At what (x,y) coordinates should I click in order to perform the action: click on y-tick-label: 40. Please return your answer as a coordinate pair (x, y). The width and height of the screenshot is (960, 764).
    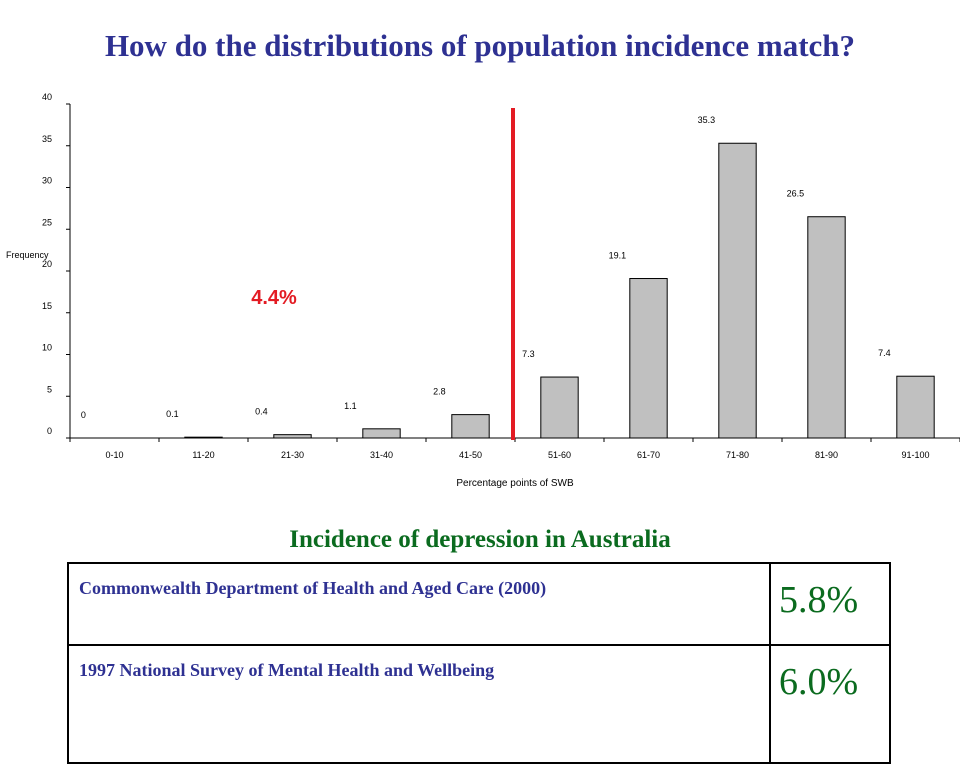
    Looking at the image, I should click on (47, 97).